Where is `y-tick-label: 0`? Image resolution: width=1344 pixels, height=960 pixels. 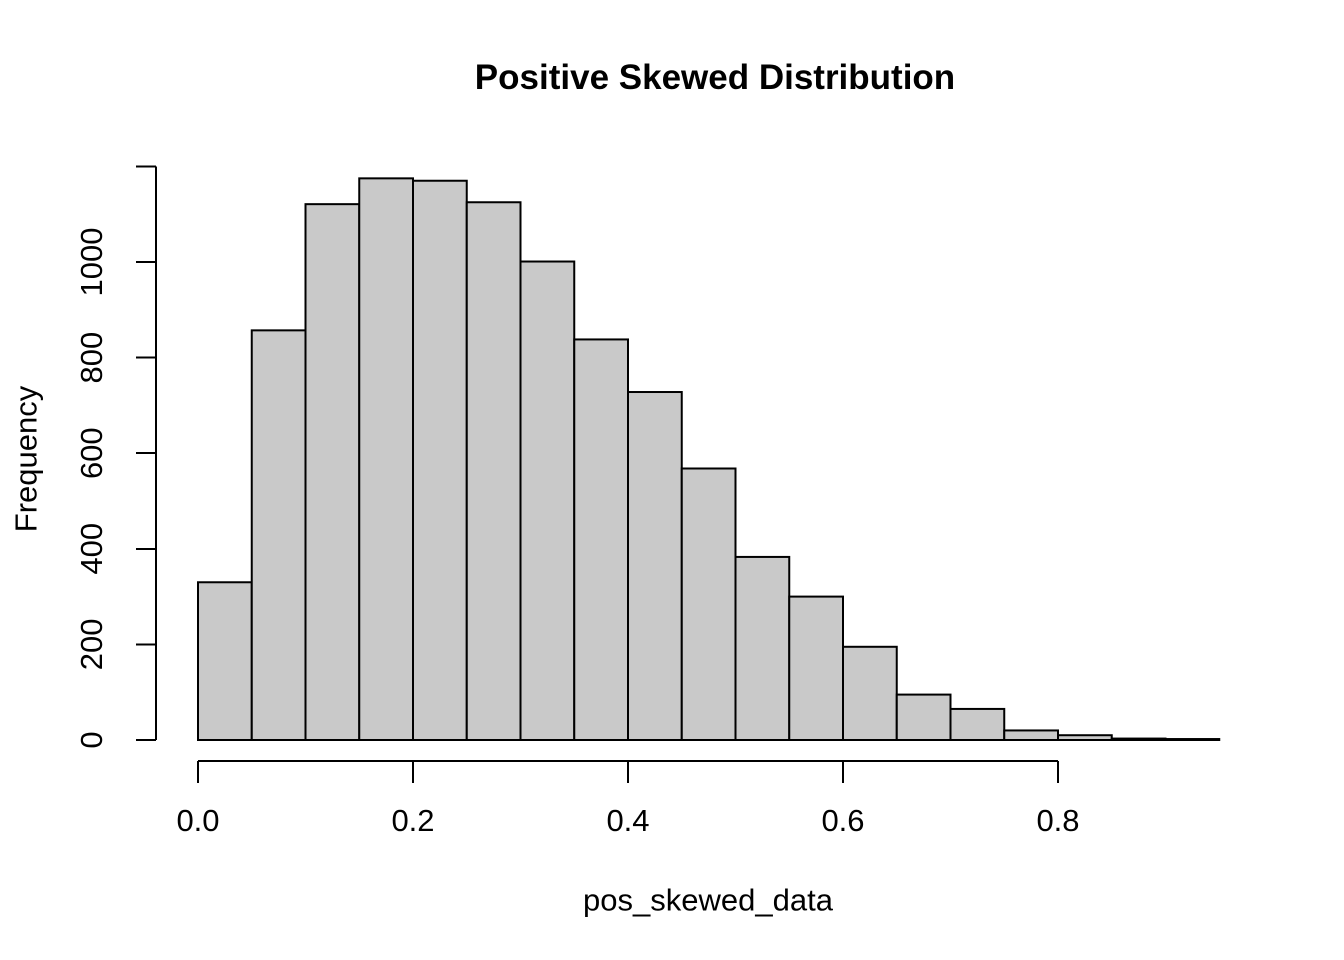
y-tick-label: 0 is located at coordinates (91, 739).